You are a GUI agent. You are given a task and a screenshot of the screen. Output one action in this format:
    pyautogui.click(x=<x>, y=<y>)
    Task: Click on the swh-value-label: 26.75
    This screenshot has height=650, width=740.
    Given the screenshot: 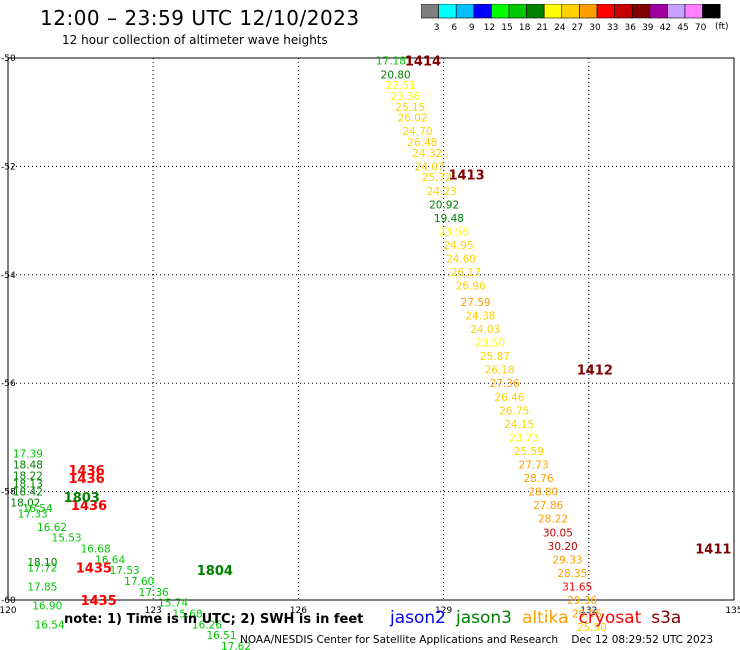 What is the action you would take?
    pyautogui.click(x=514, y=411)
    